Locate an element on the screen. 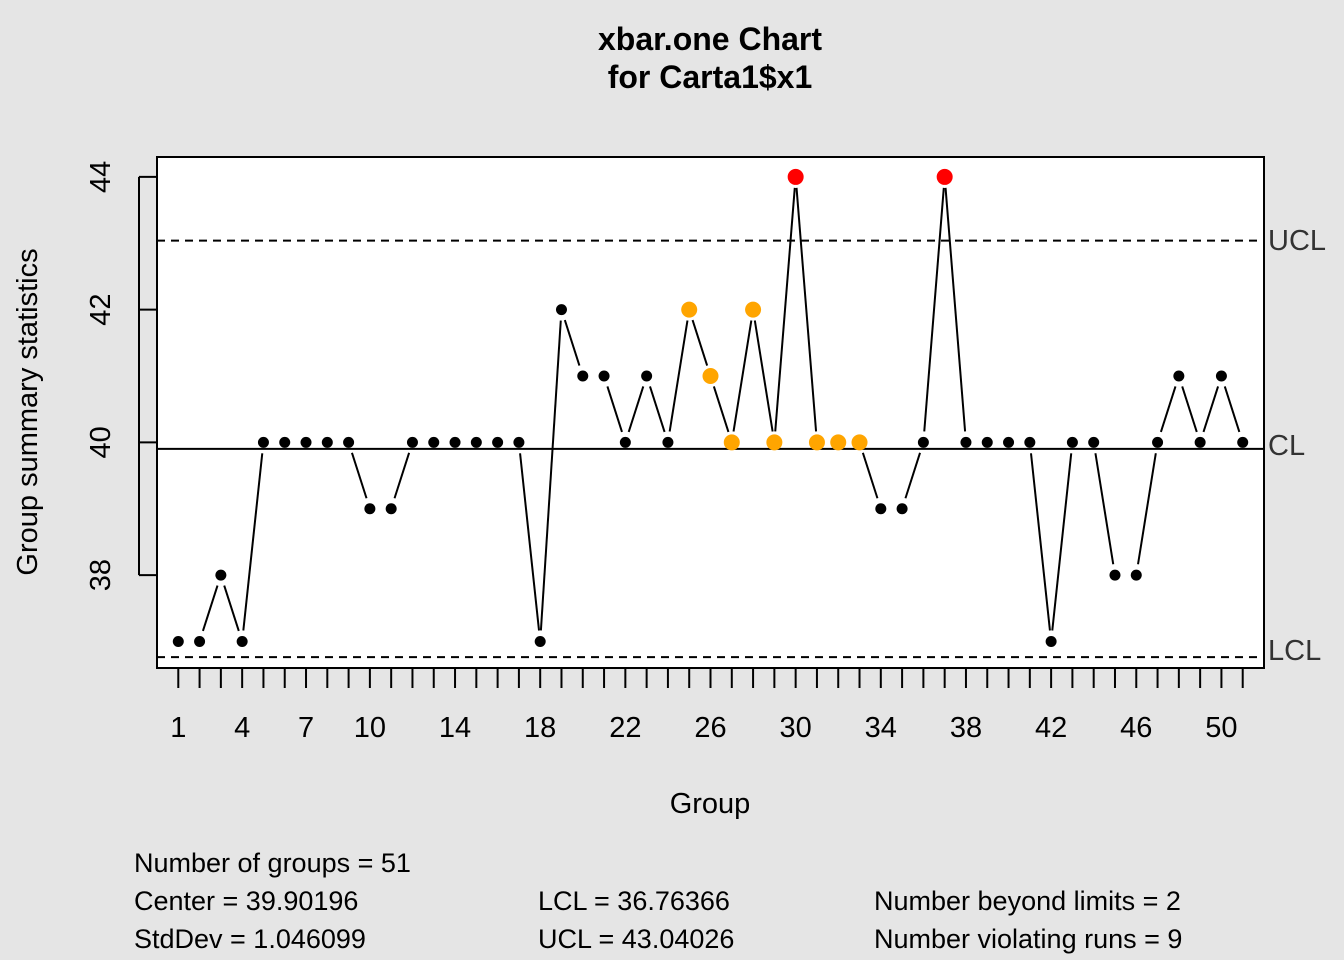  cl-label: CL is located at coordinates (1286, 446).